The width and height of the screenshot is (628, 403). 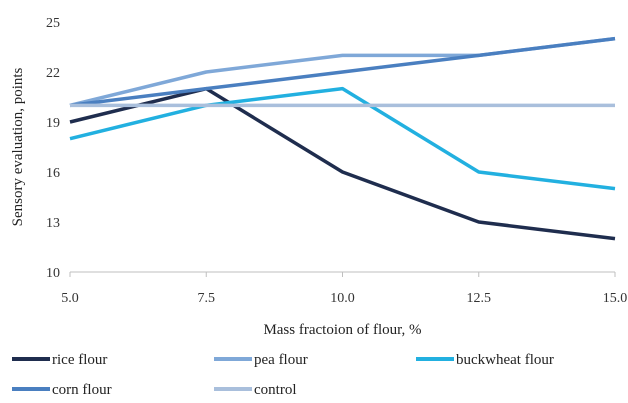 I want to click on legend-label: corn flour, so click(x=82, y=390).